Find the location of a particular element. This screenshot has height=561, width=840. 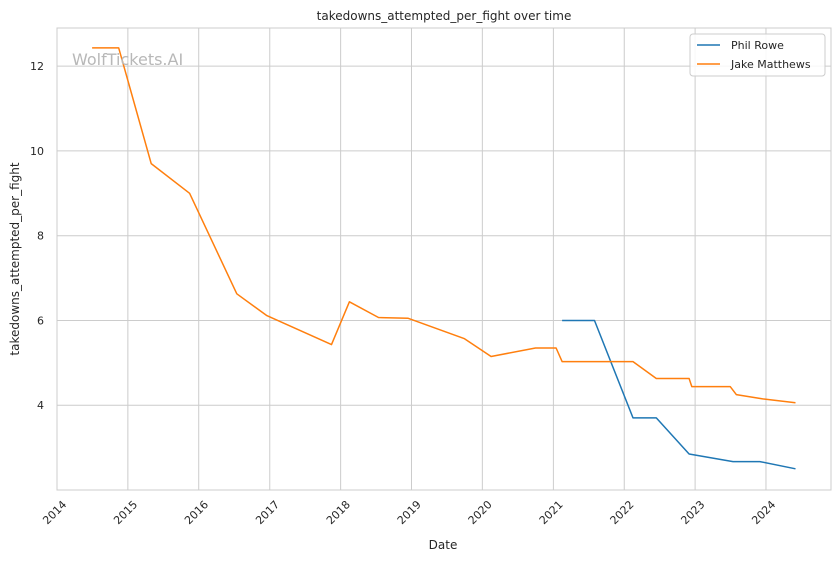

x-axis-label: Date is located at coordinates (443, 545).